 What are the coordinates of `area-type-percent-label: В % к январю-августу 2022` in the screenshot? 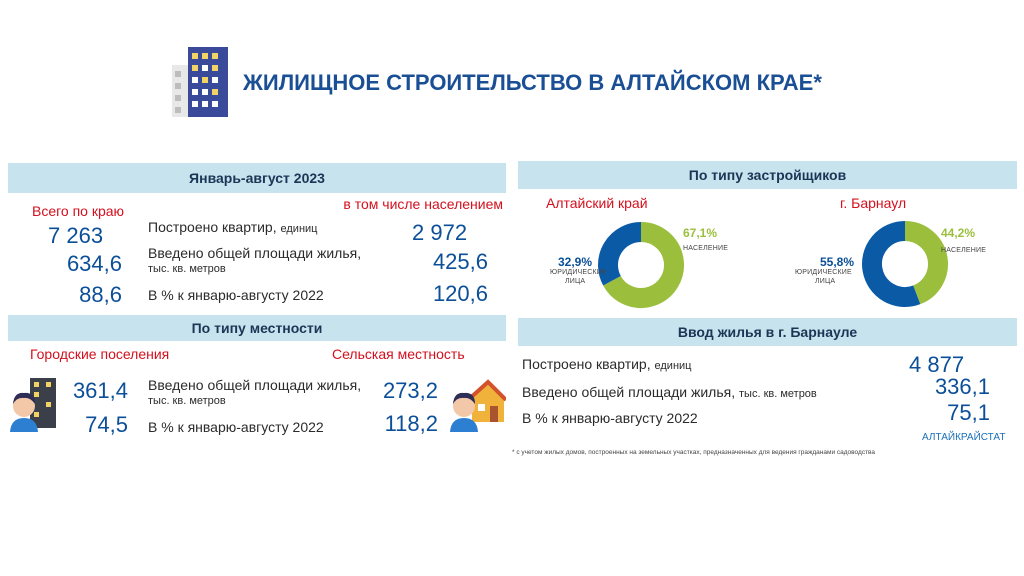 It's located at (236, 427).